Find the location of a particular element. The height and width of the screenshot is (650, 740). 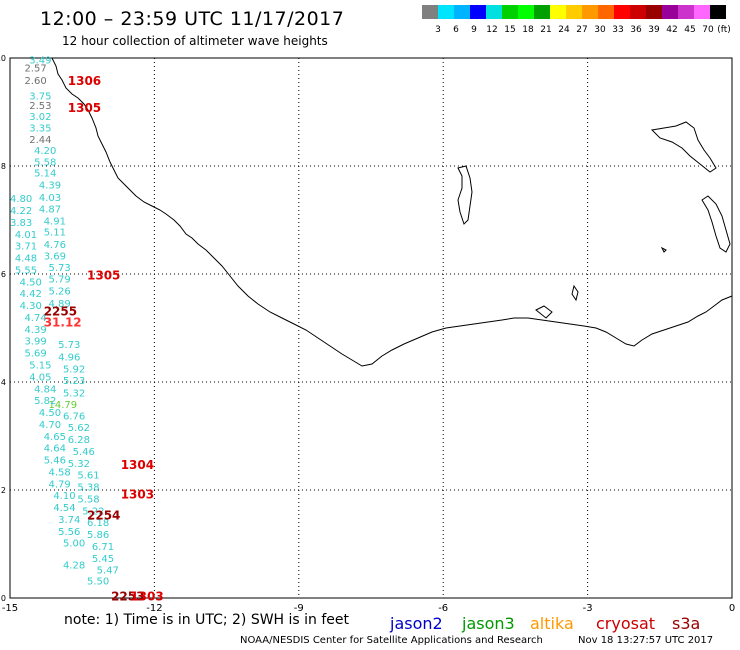

wave-height-label: 4.10 is located at coordinates (64, 496).